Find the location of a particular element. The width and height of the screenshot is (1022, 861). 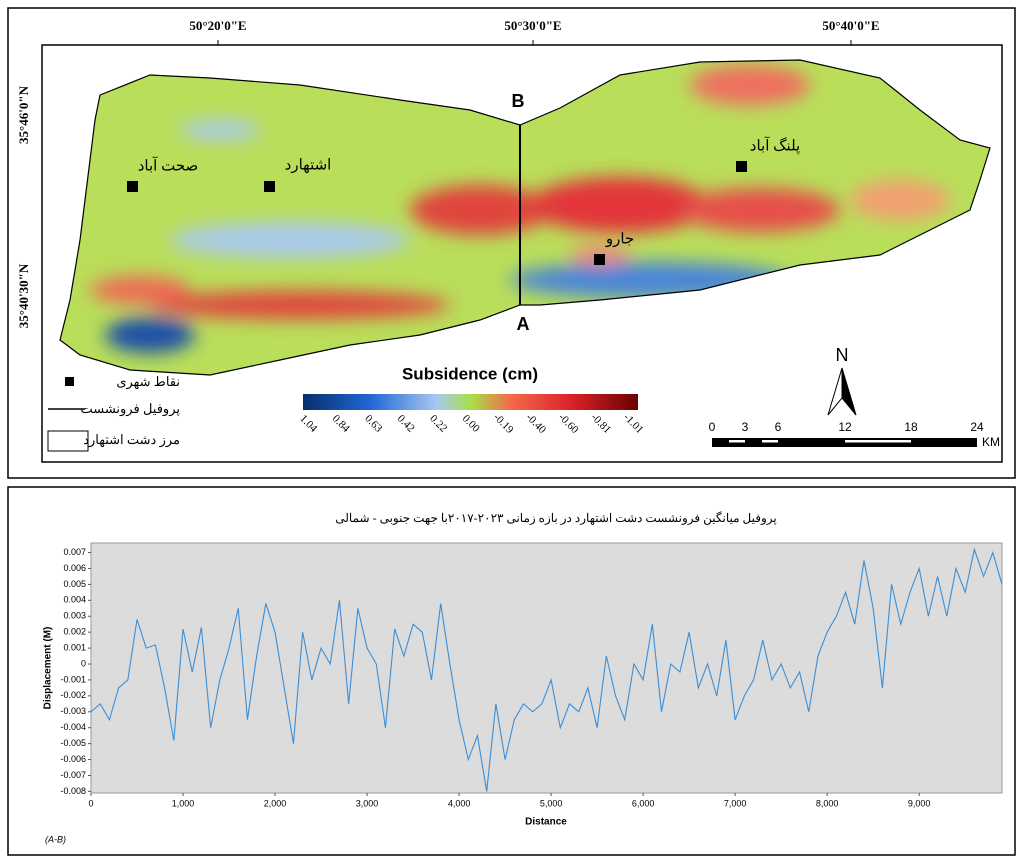

y-tick-label: 0 is located at coordinates (83, 663).